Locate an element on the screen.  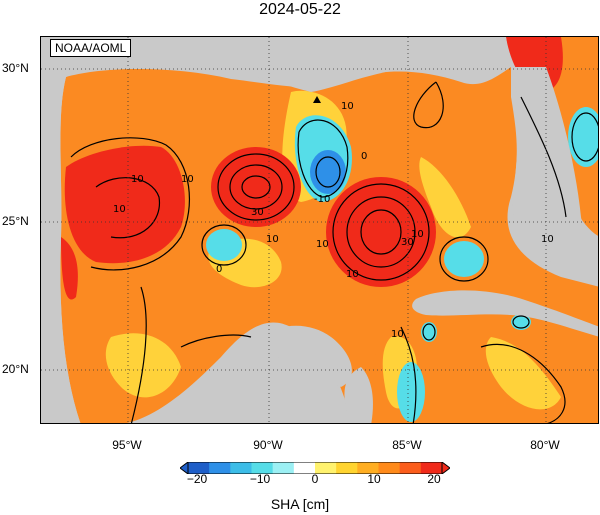
colorbar-tick: 20 is located at coordinates (434, 479).